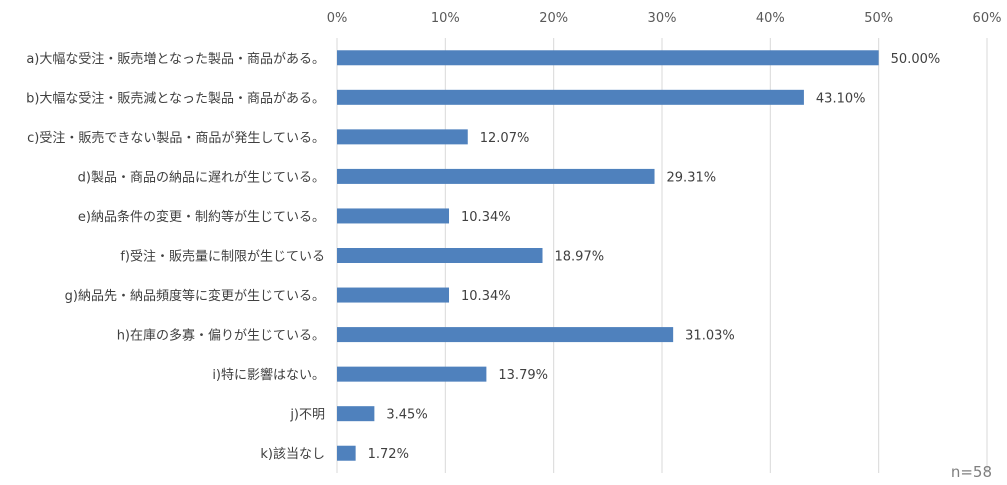 Image resolution: width=1007 pixels, height=485 pixels. Describe the element at coordinates (175, 59) in the screenshot. I see `category-label: a)大幅な受注・販売増となった製品・商品がある。` at that location.